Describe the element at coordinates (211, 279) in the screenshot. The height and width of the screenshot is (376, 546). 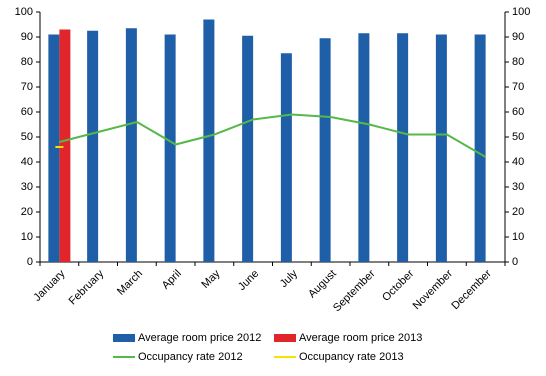
I see `x-tick-label: May` at that location.